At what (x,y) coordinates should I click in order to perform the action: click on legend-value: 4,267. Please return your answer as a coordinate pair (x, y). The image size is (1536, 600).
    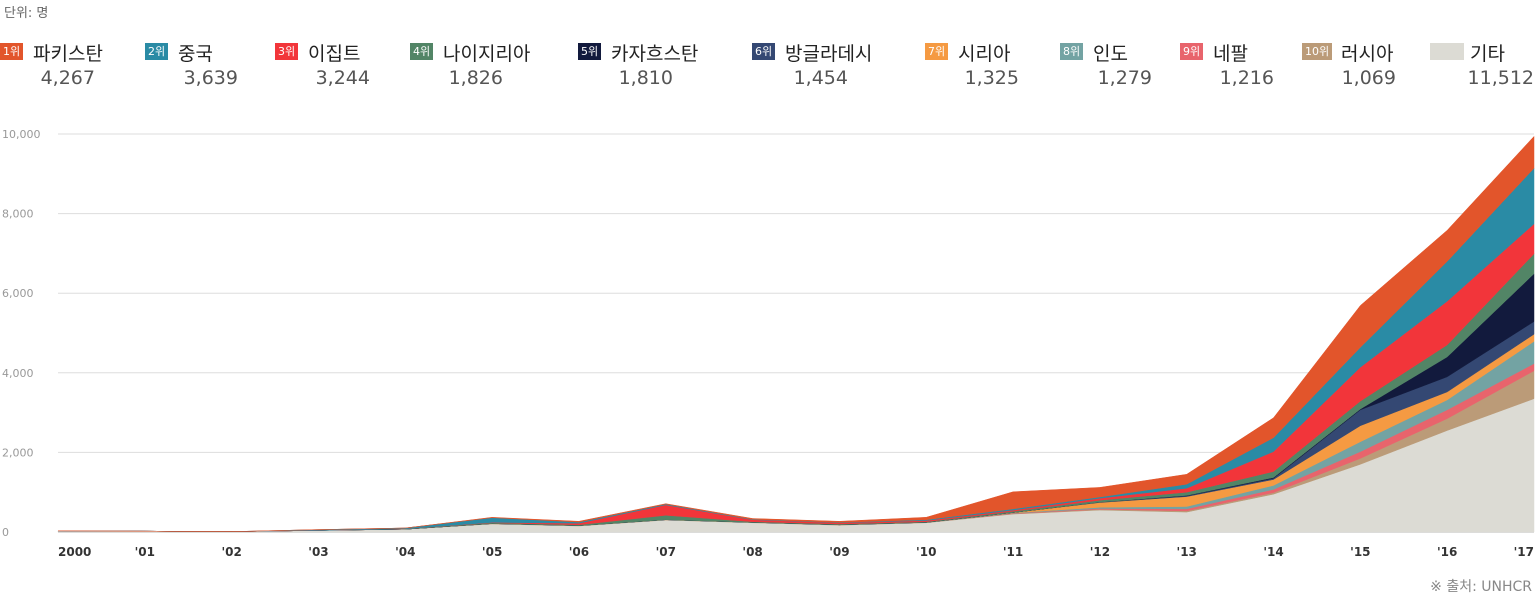
    Looking at the image, I should click on (67, 78).